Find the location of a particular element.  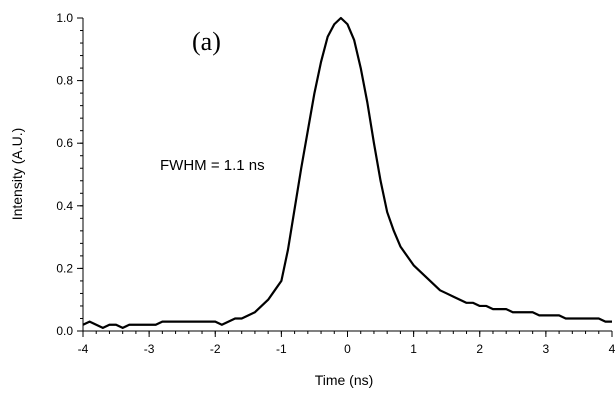

x-tick-label: 2 is located at coordinates (479, 349).